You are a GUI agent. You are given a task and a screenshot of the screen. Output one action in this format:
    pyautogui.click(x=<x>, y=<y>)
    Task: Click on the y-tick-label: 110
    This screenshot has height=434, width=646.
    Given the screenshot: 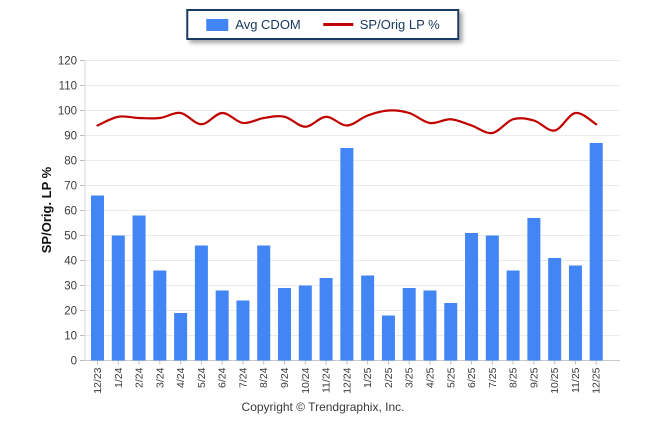 What is the action you would take?
    pyautogui.click(x=68, y=87)
    